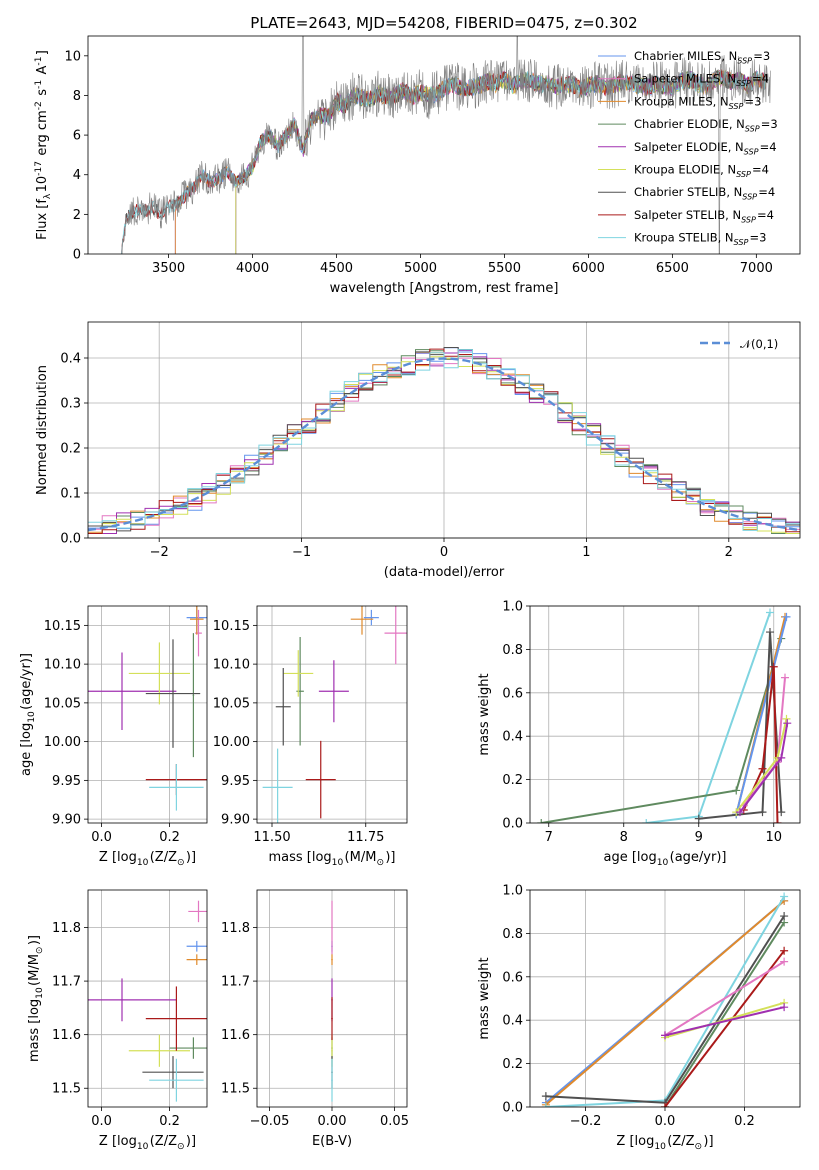 Image resolution: width=819 pixels, height=1170 pixels. I want to click on y-tick-label: 11.6, so click(66, 1035).